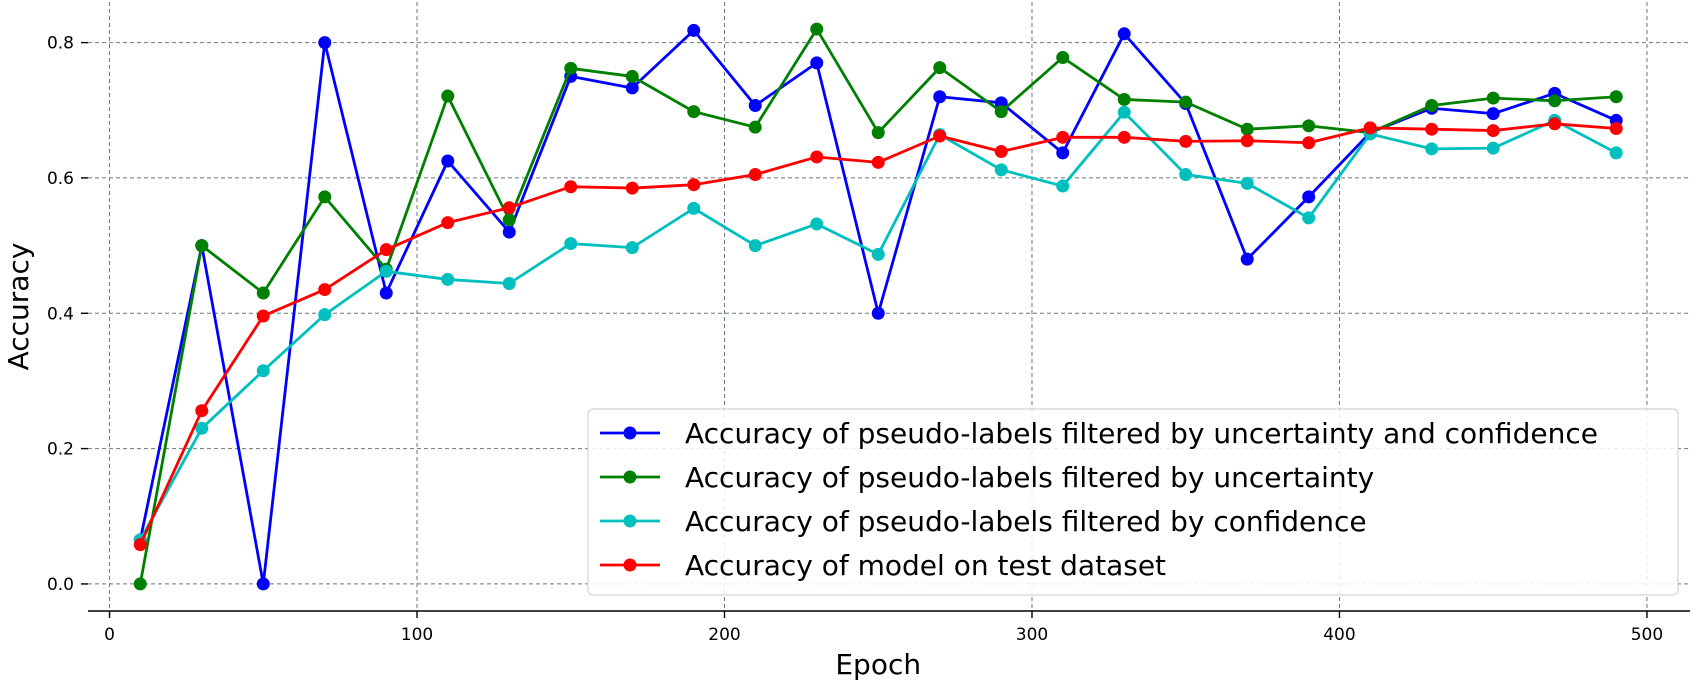 This screenshot has width=1699, height=685. What do you see at coordinates (109, 635) in the screenshot?
I see `x-tick-label: 0` at bounding box center [109, 635].